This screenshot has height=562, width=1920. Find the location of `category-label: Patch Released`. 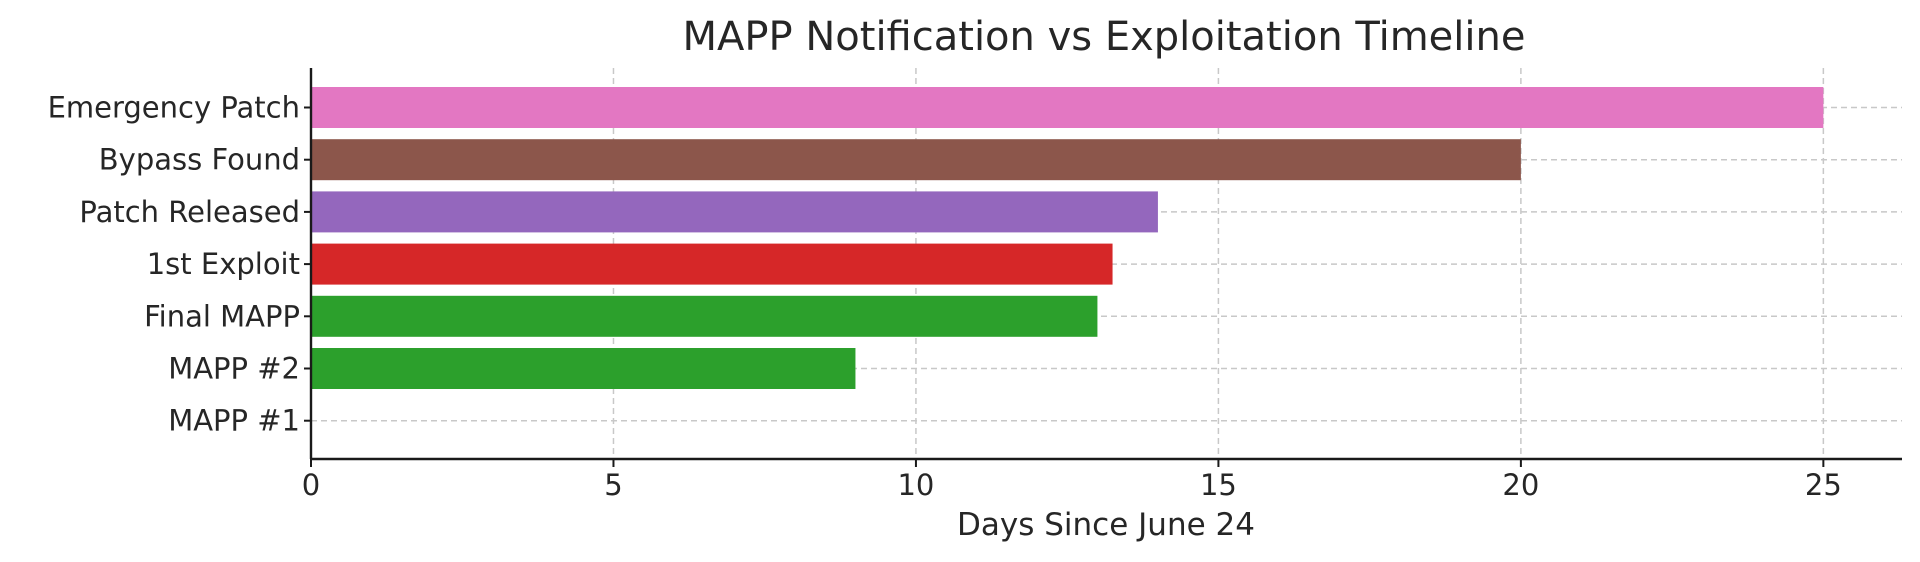

category-label: Patch Released is located at coordinates (189, 212).